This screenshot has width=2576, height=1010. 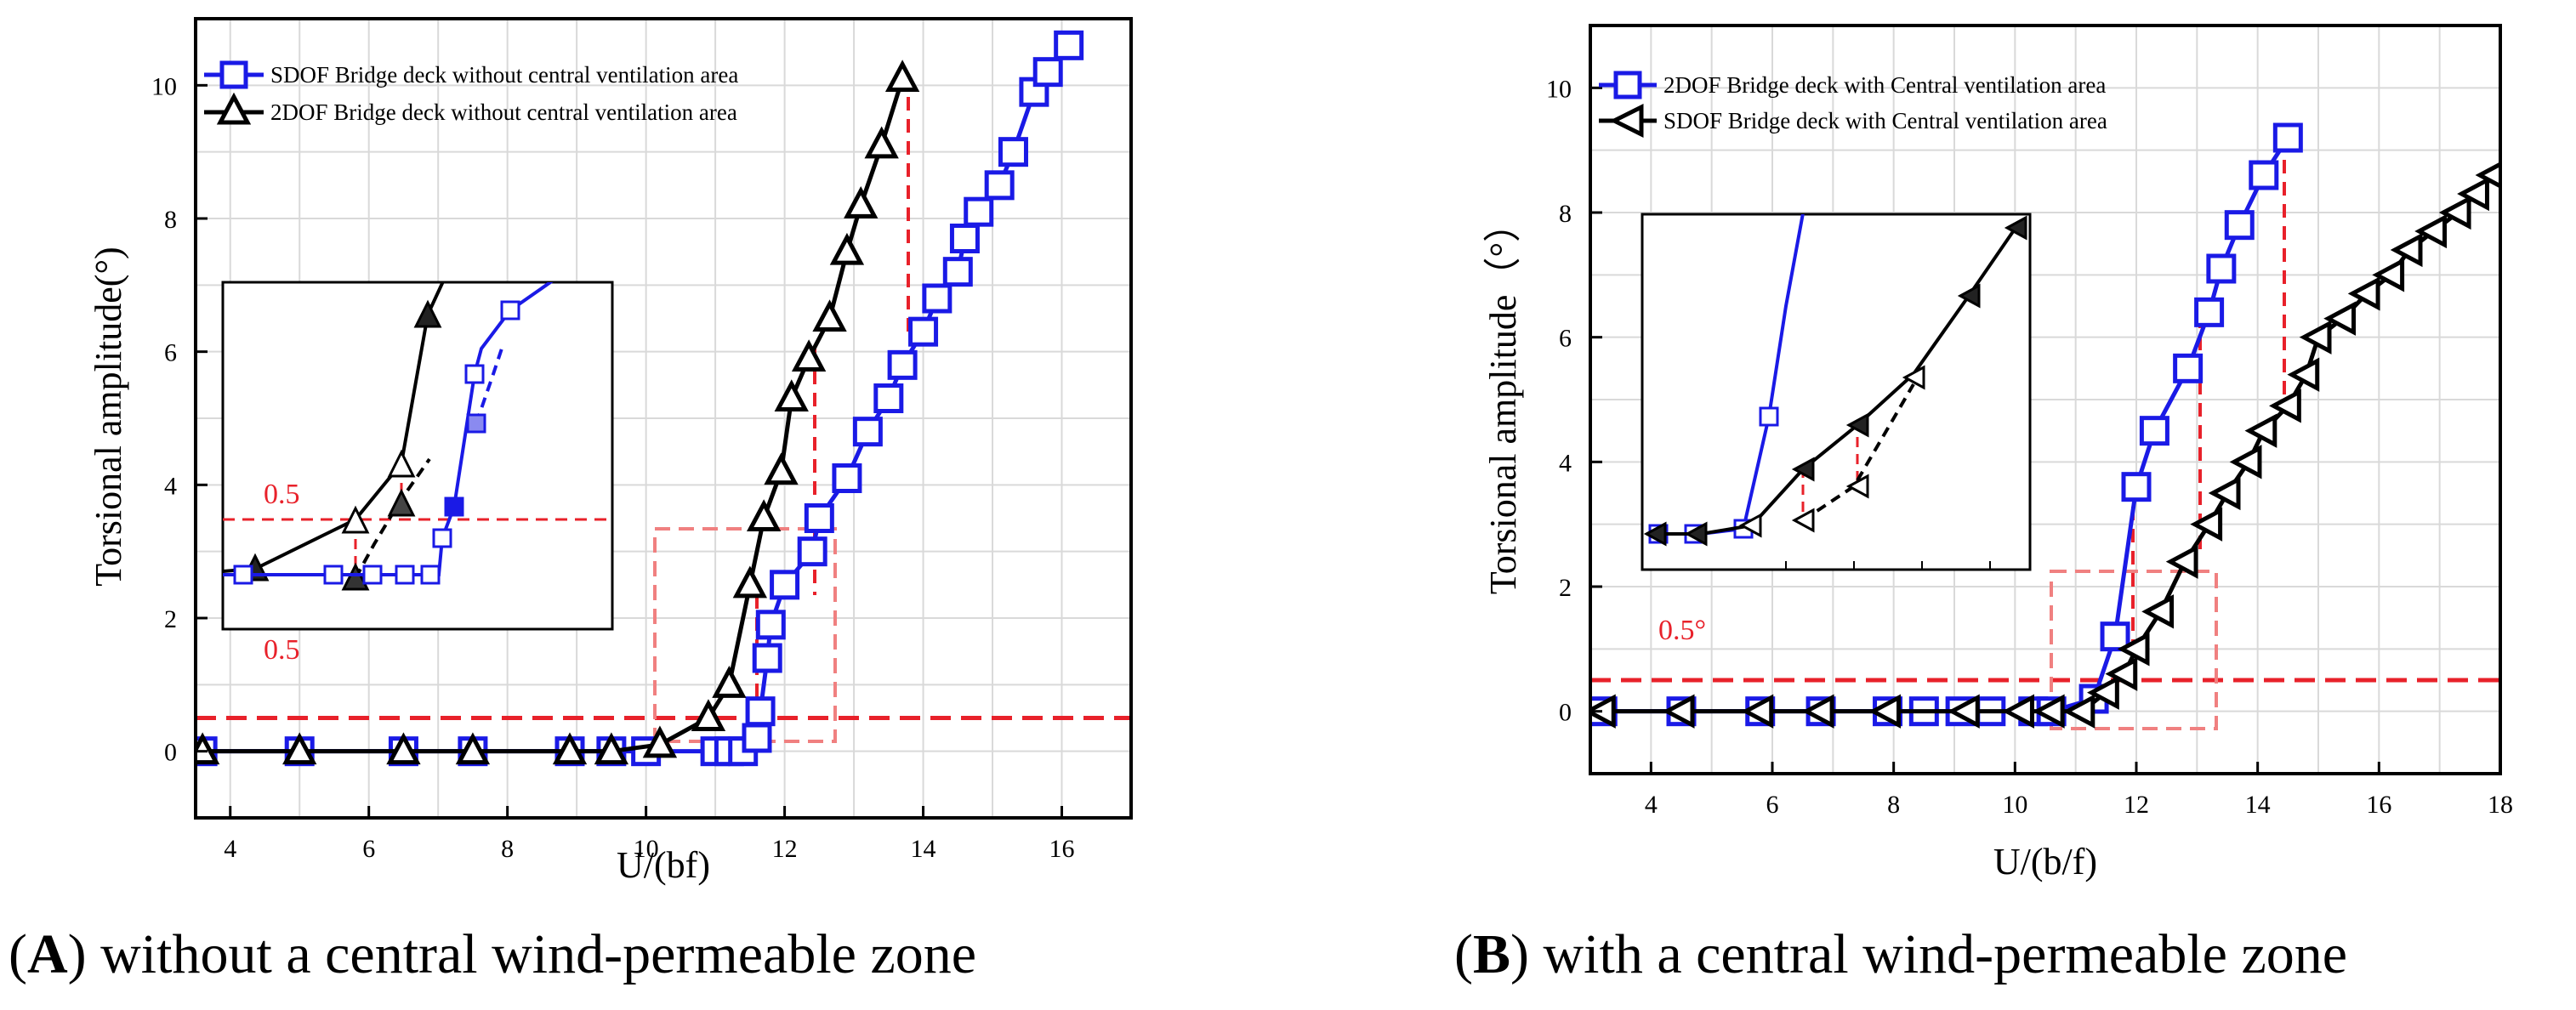 I want to click on y-axis-label-b: Torsional amplitude（°）, so click(x=1503, y=399).